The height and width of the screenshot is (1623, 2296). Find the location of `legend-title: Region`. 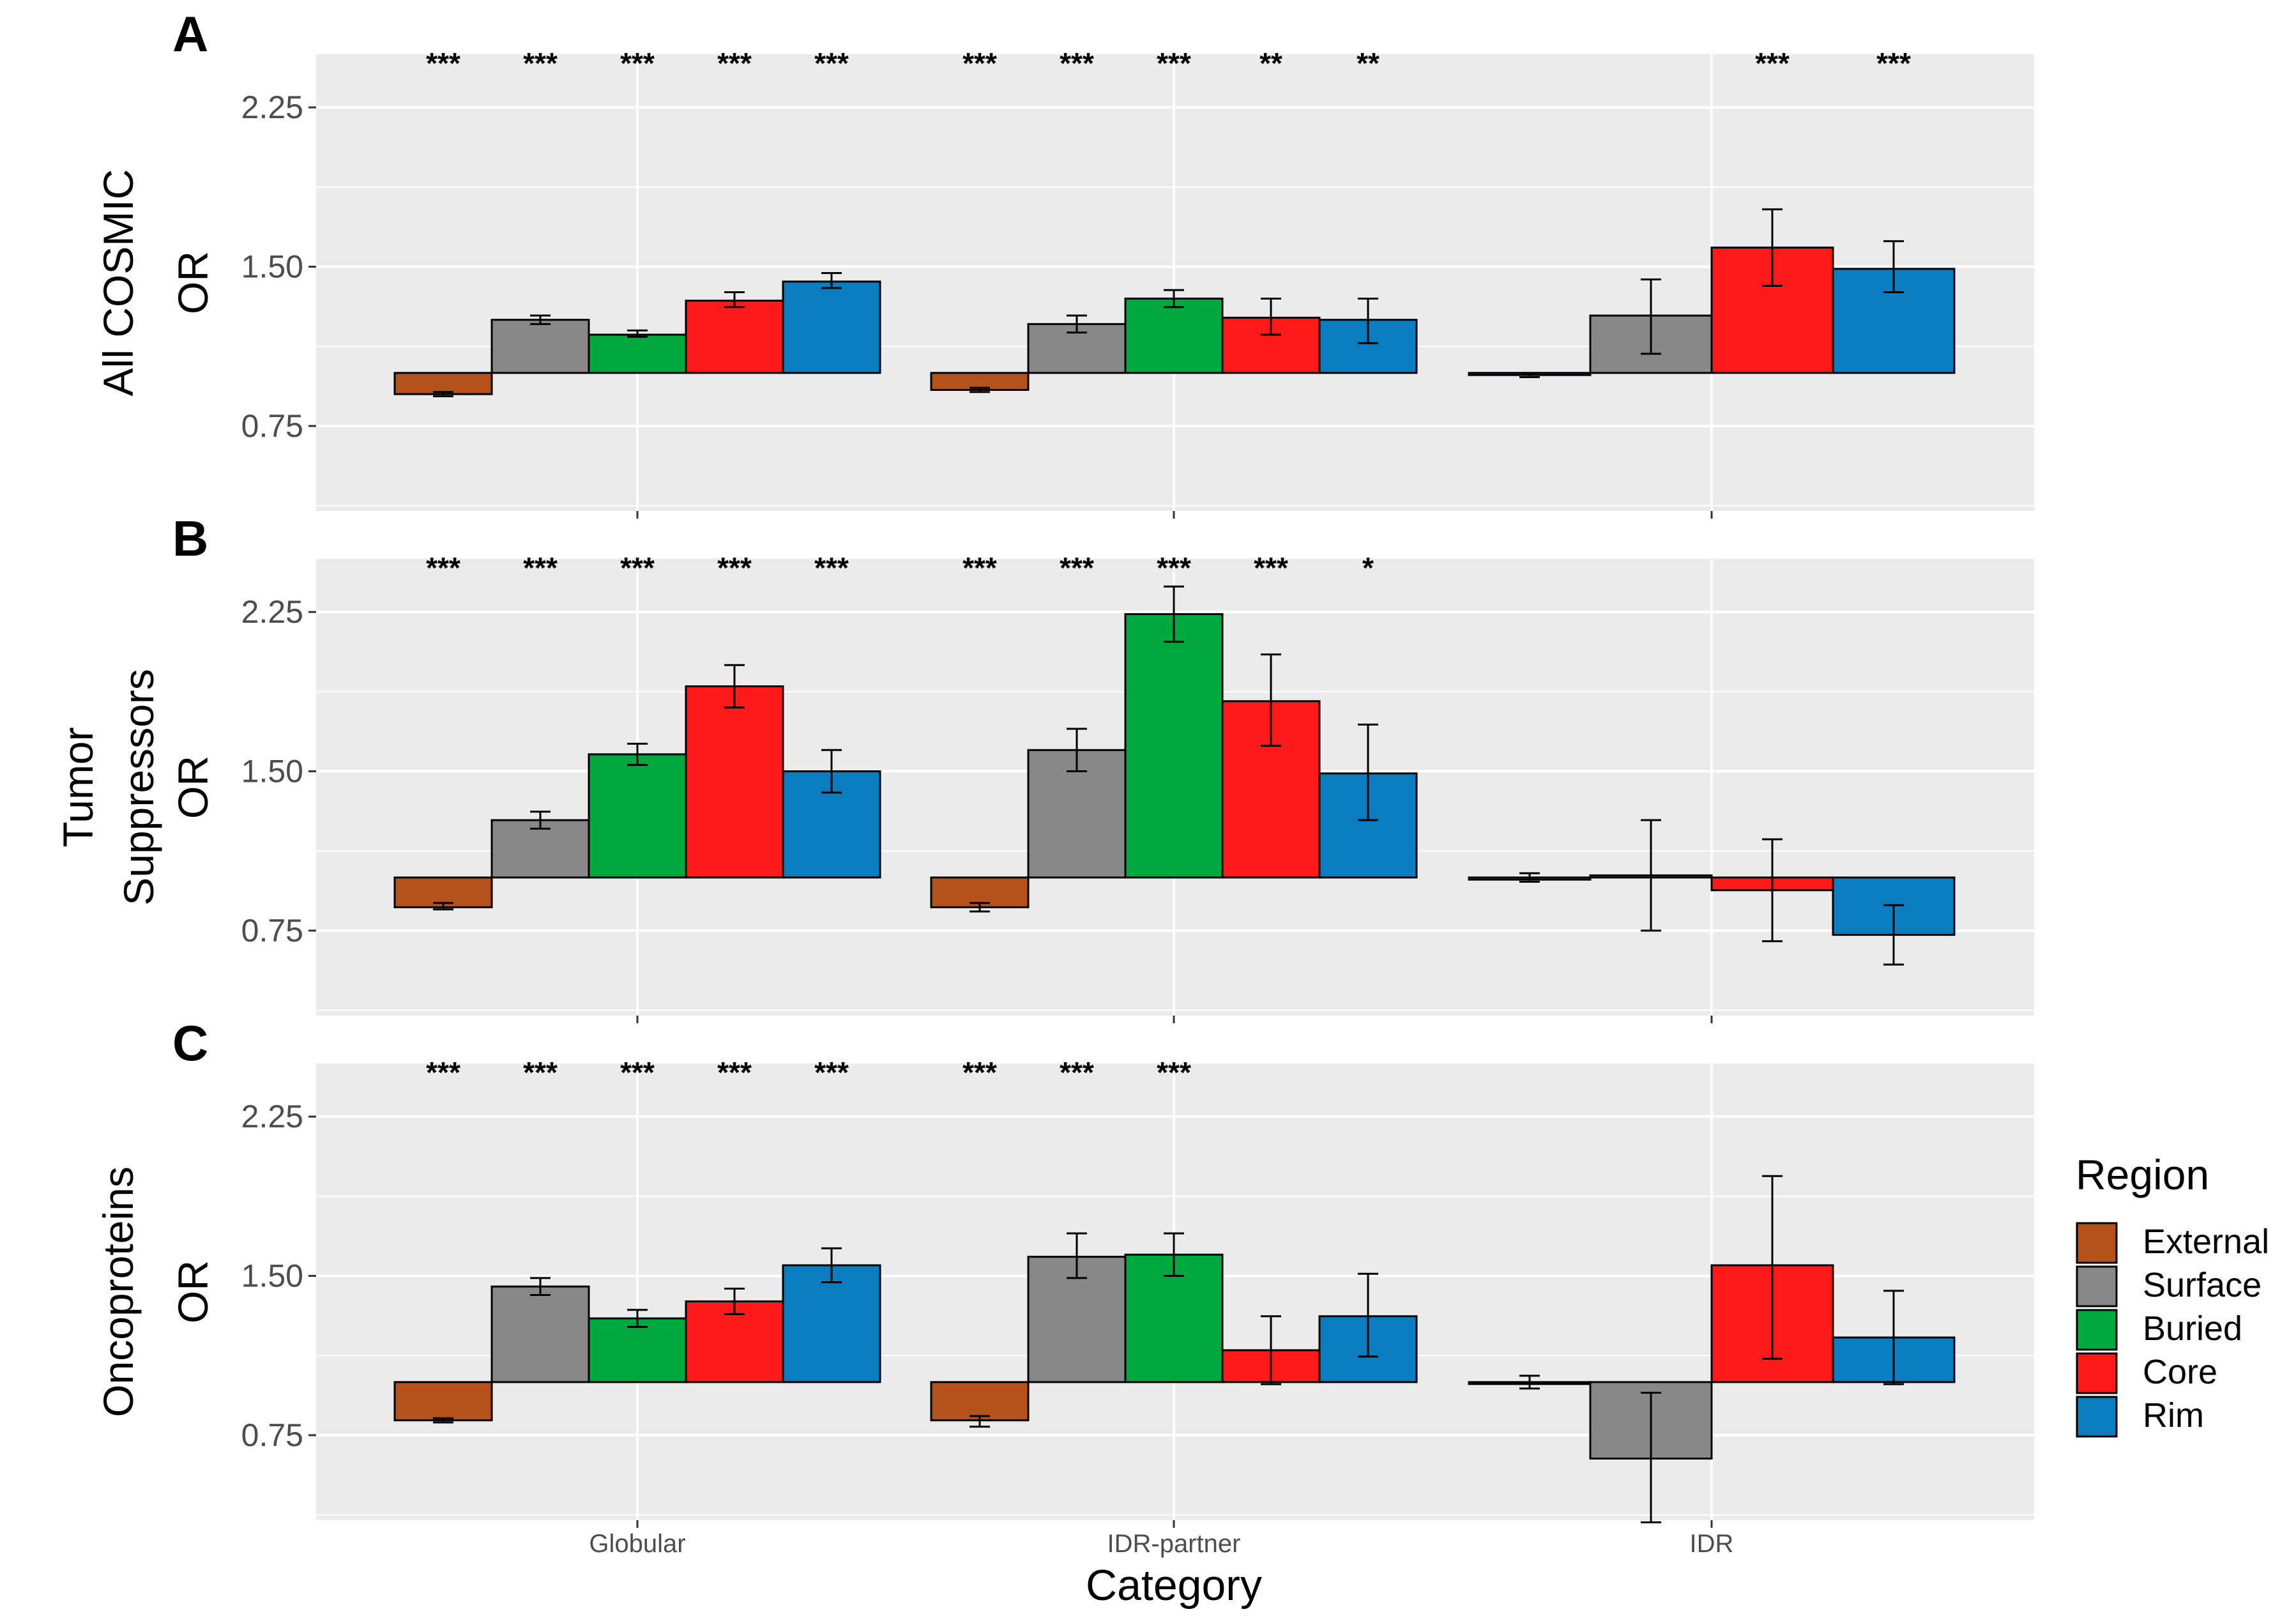

legend-title: Region is located at coordinates (2142, 1174).